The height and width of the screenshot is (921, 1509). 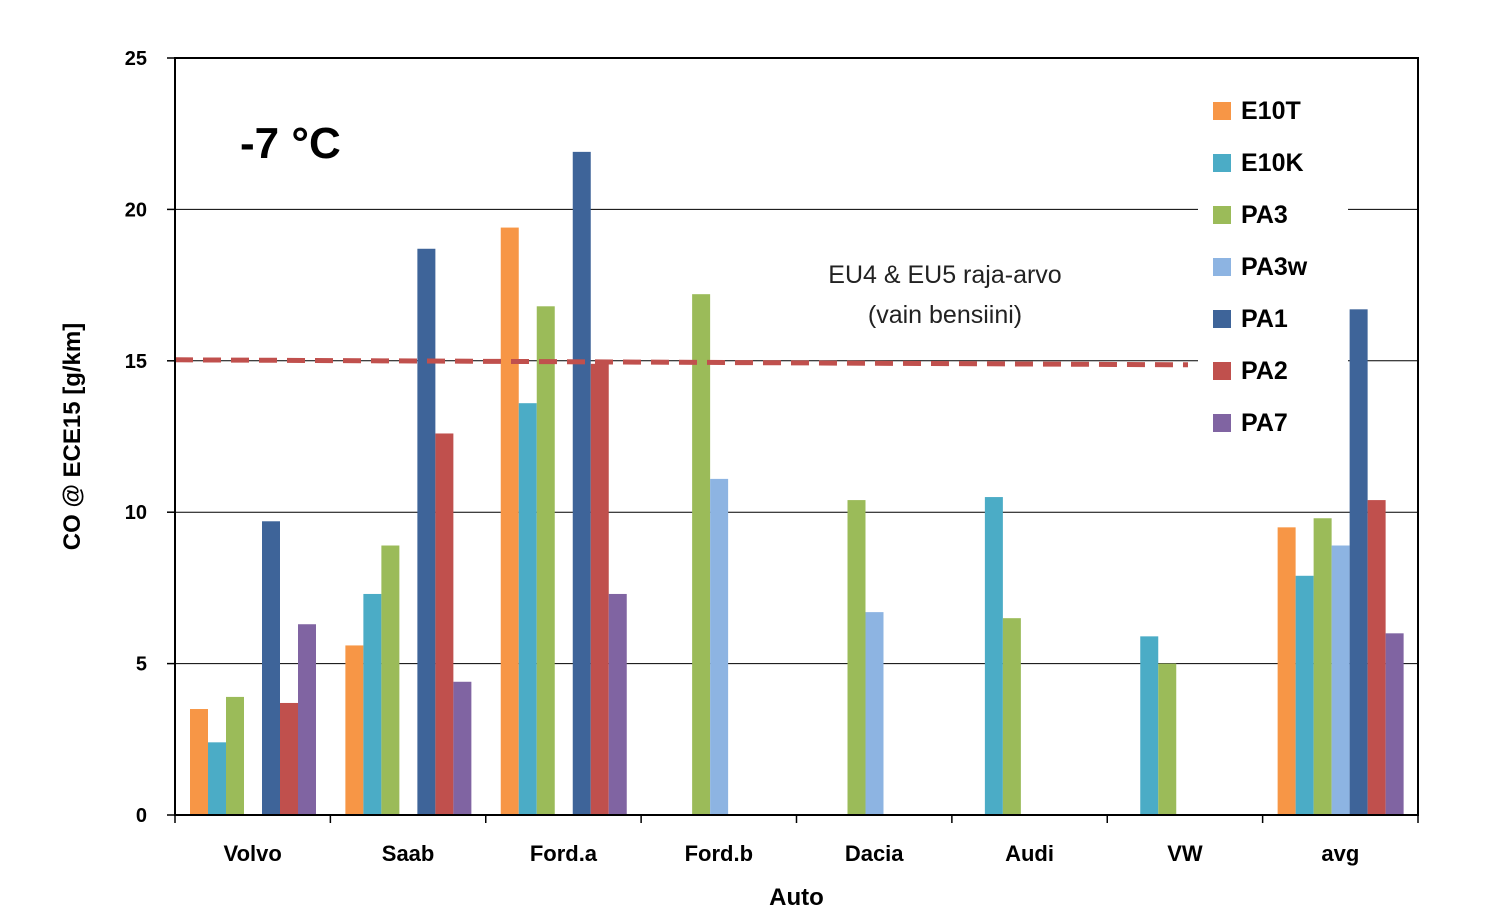 What do you see at coordinates (1185, 853) in the screenshot?
I see `x-tick-label: VW` at bounding box center [1185, 853].